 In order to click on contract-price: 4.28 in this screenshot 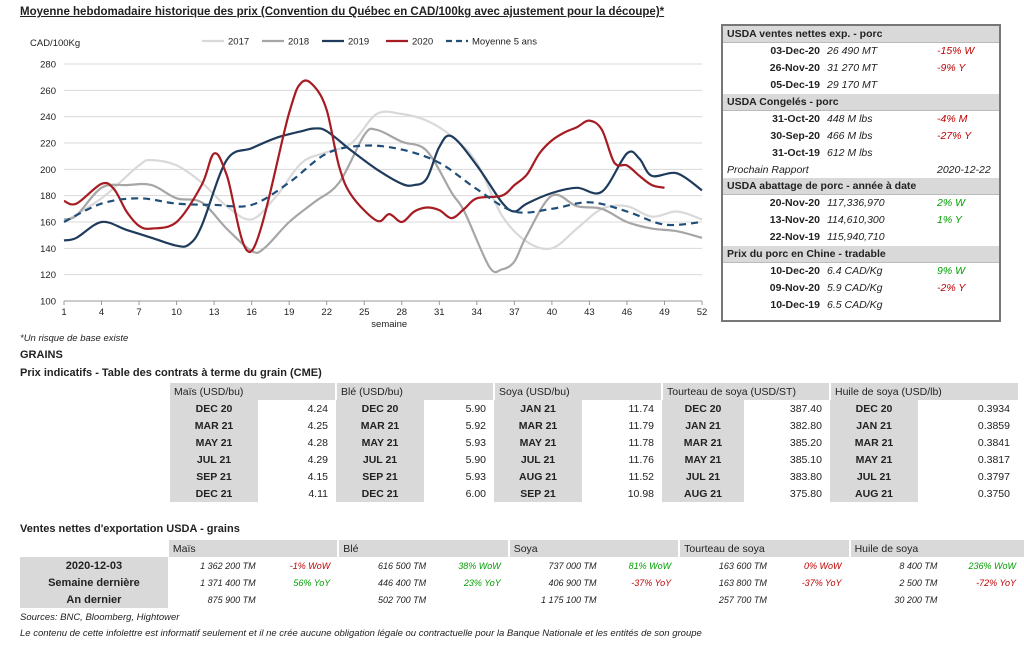, I will do `click(317, 442)`.